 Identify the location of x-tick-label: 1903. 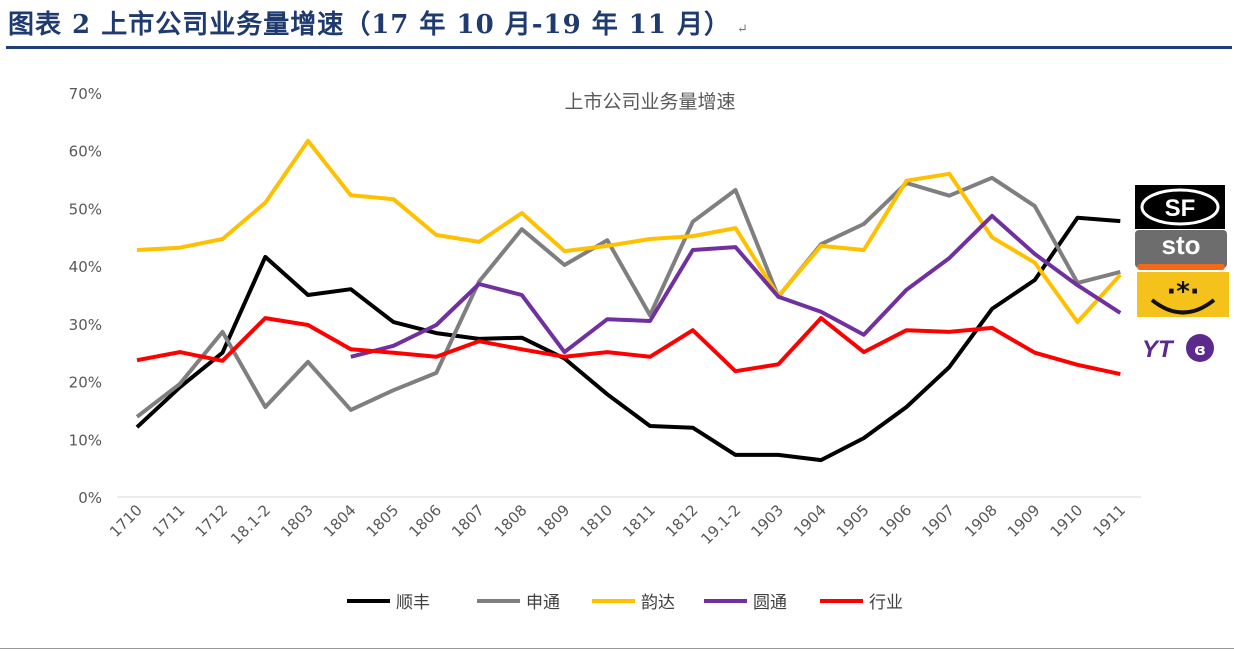
(767, 521).